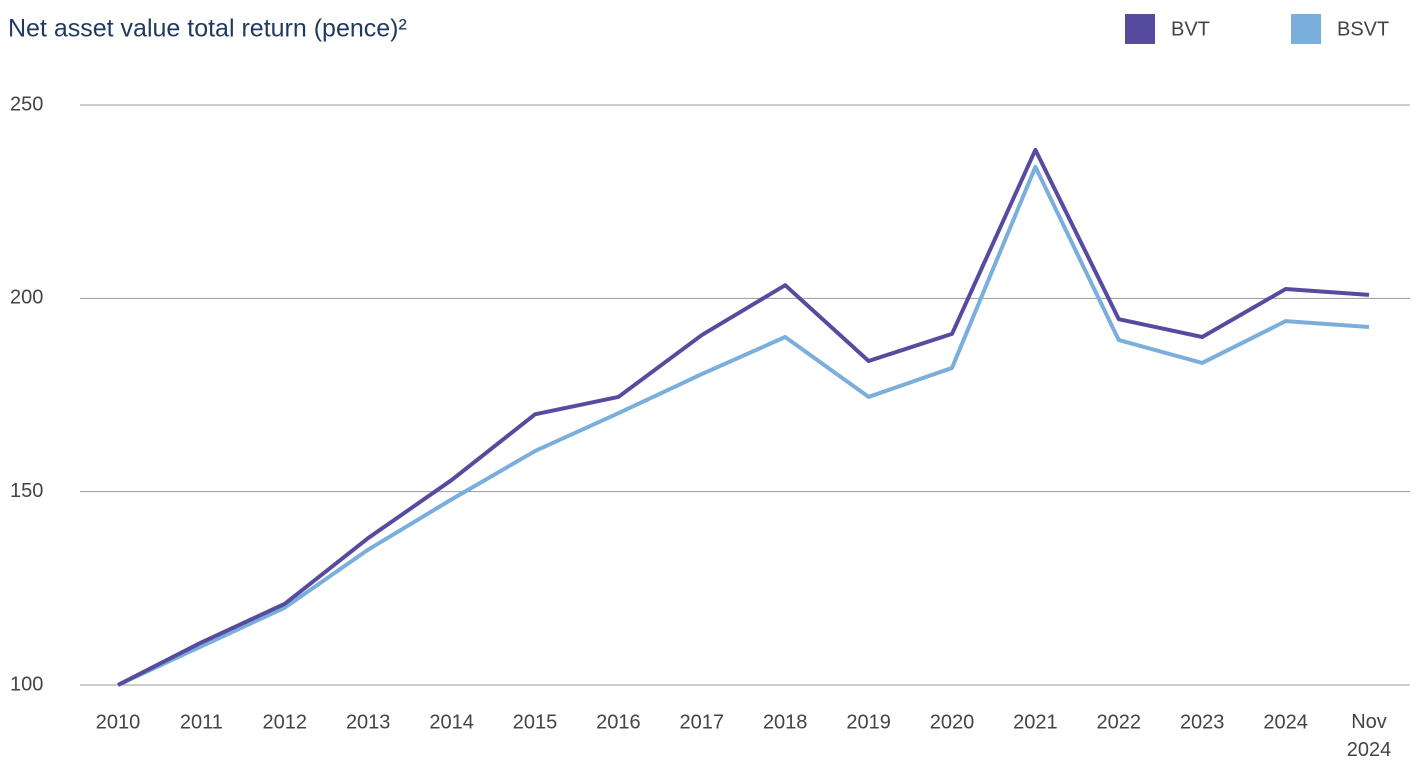 The height and width of the screenshot is (765, 1417). I want to click on x-tick-label: 2020, so click(952, 722).